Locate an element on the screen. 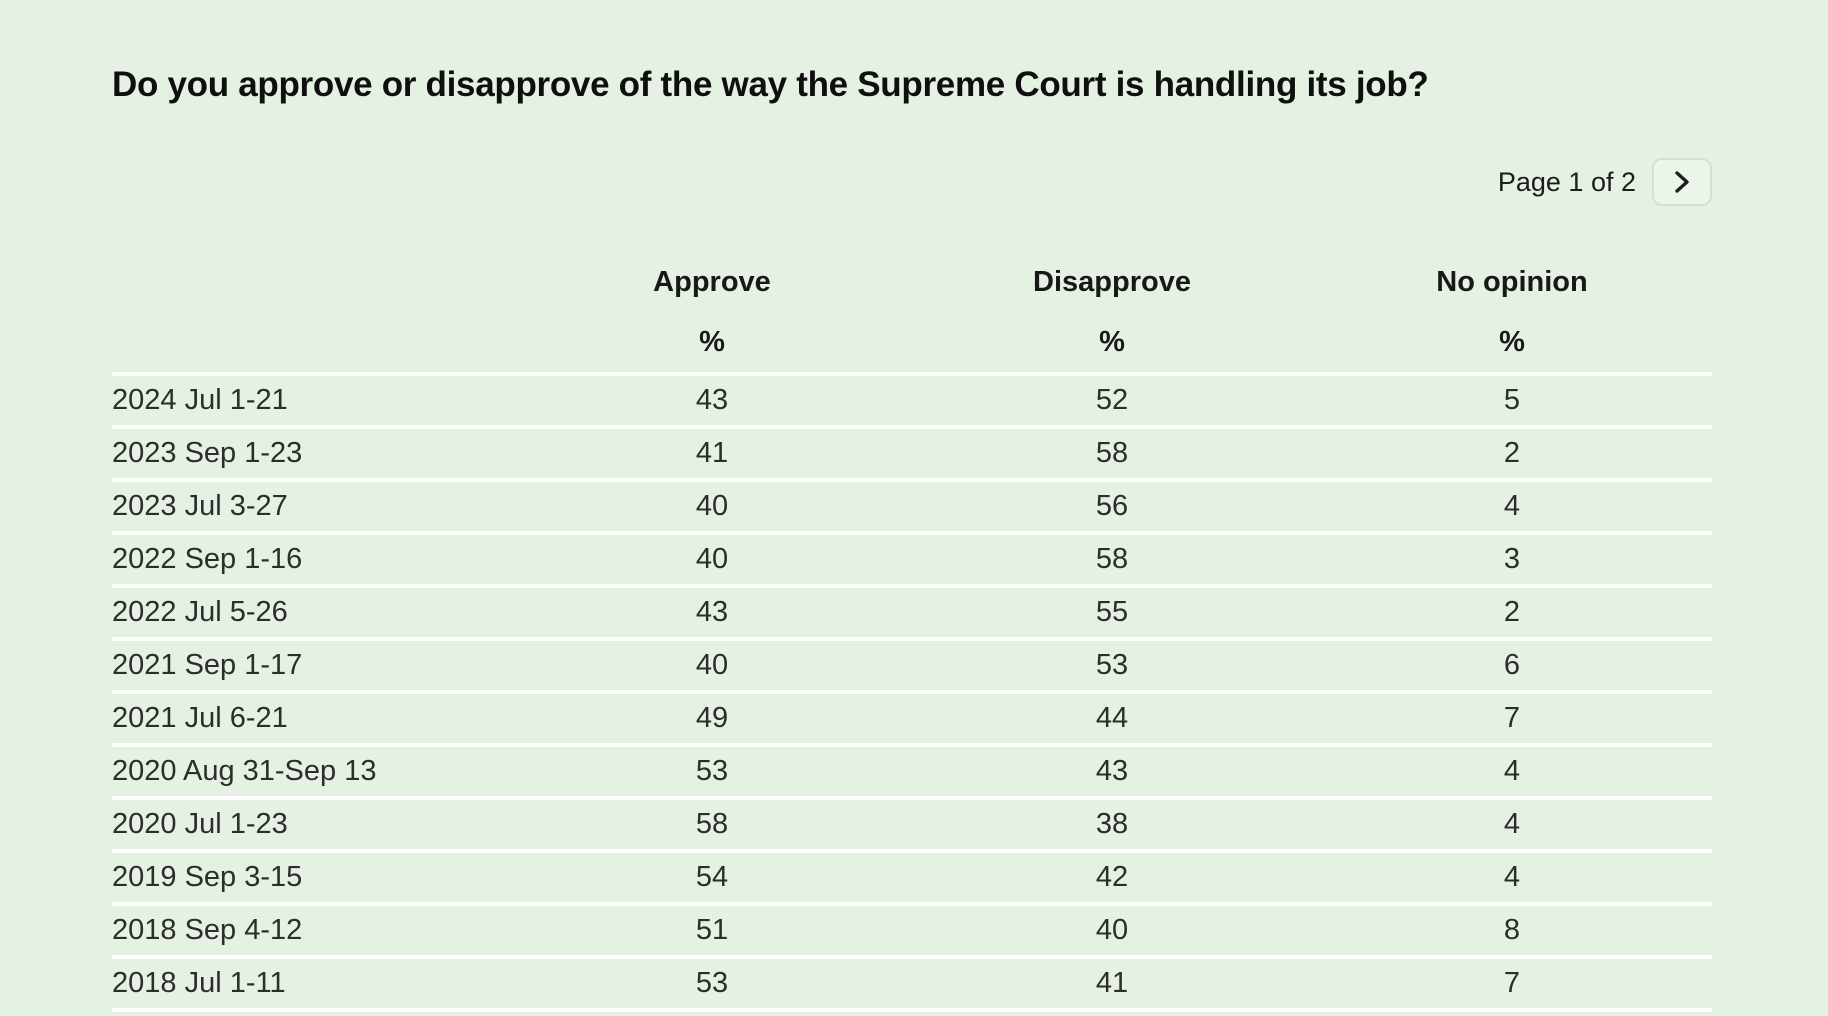  disapprove-value-cell: 43 is located at coordinates (1112, 771).